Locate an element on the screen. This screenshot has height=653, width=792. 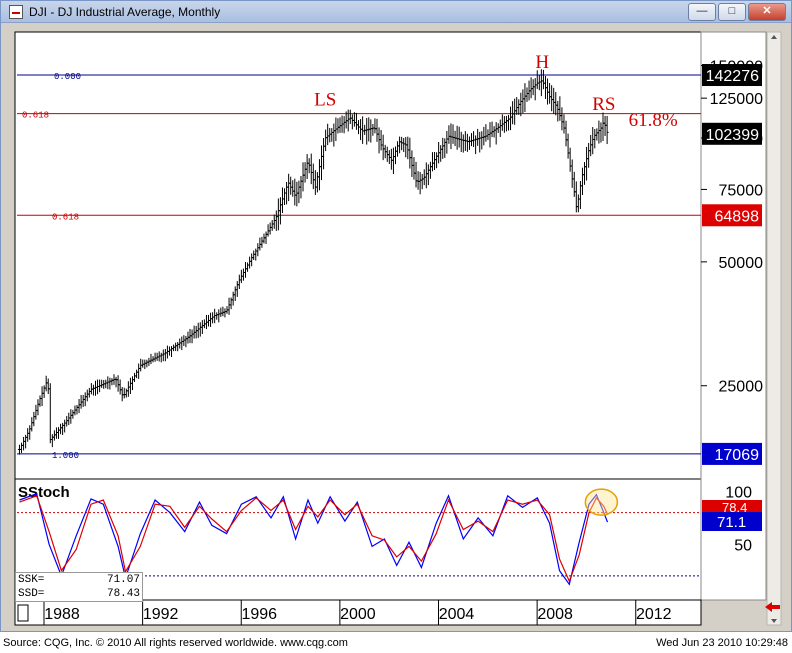
stoch-lines is located at coordinates (319, 537).